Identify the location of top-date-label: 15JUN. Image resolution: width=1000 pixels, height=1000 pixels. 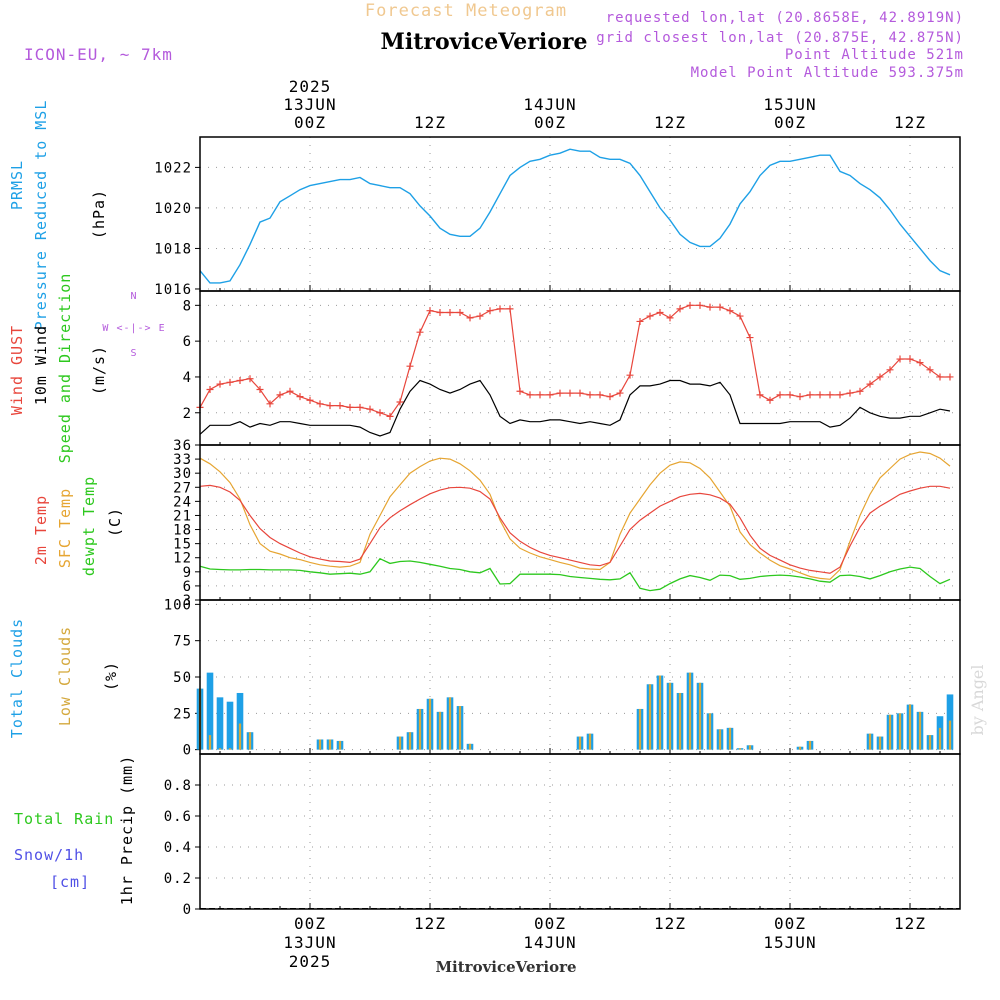
(789, 104).